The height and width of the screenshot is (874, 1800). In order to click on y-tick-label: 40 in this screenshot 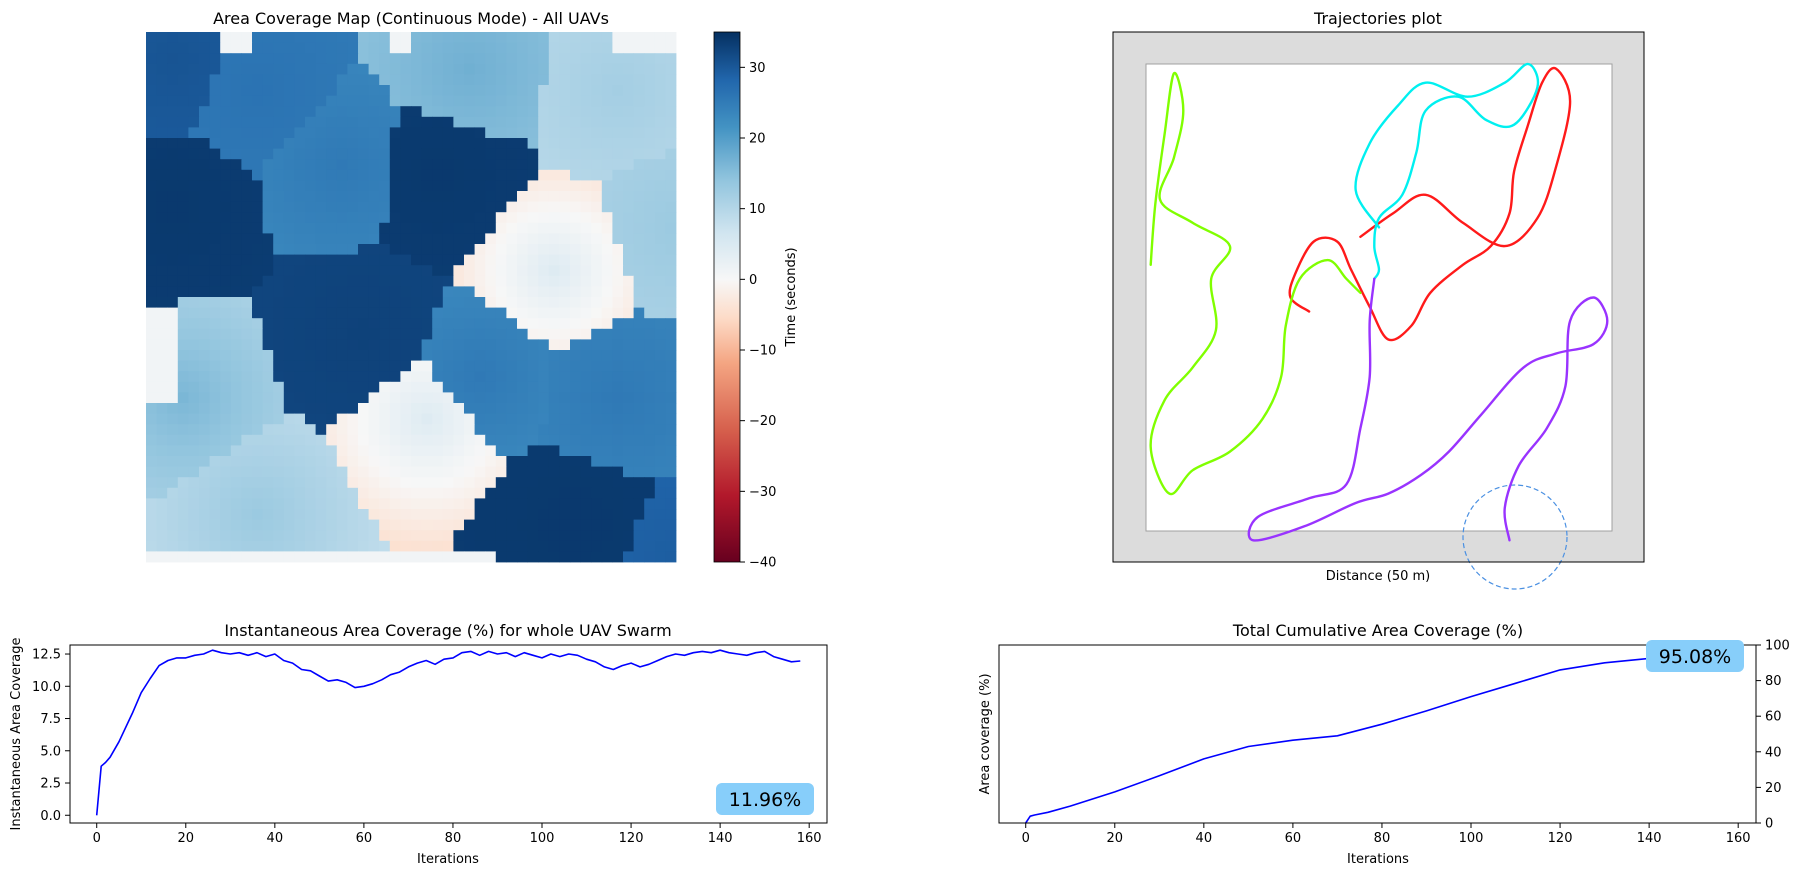, I will do `click(1773, 752)`.